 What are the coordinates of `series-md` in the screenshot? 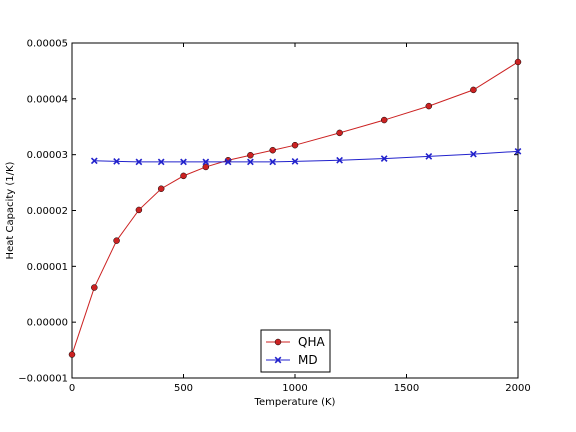 It's located at (306, 156).